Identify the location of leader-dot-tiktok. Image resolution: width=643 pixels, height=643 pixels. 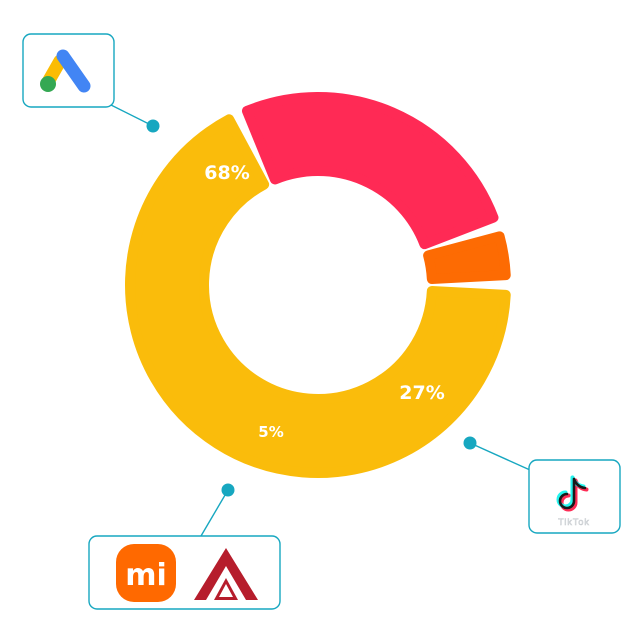
(470, 443).